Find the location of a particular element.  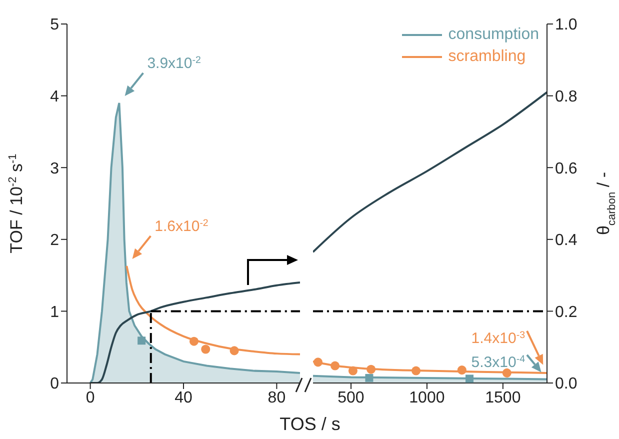

y2-tick-label: 0.8 is located at coordinates (566, 97).